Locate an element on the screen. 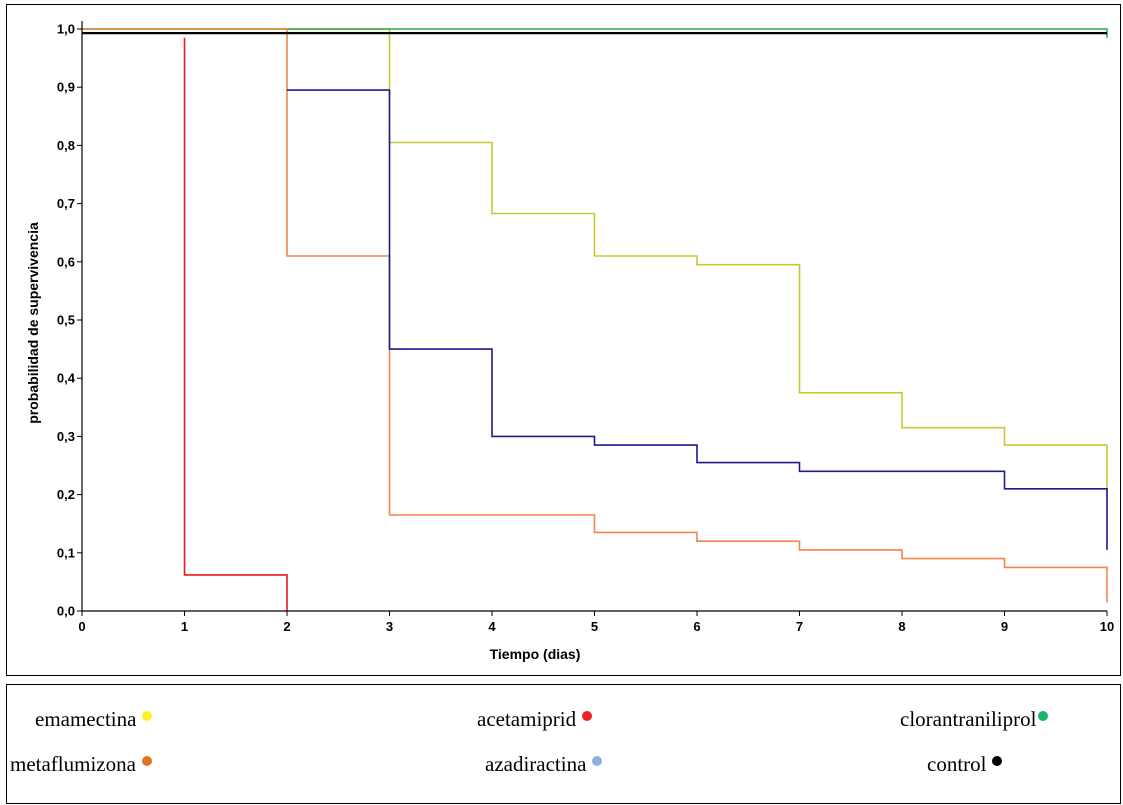 The image size is (1123, 805). x-tick-label: 9 is located at coordinates (1004, 626).